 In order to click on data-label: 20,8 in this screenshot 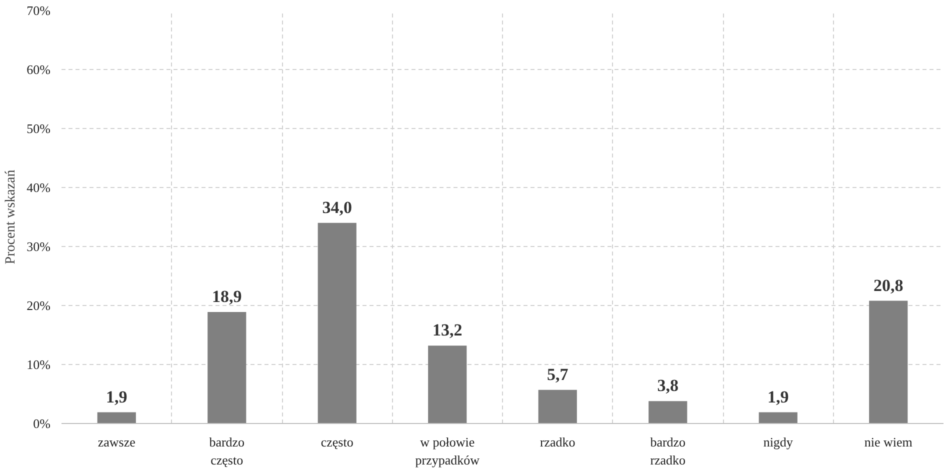, I will do `click(889, 285)`.